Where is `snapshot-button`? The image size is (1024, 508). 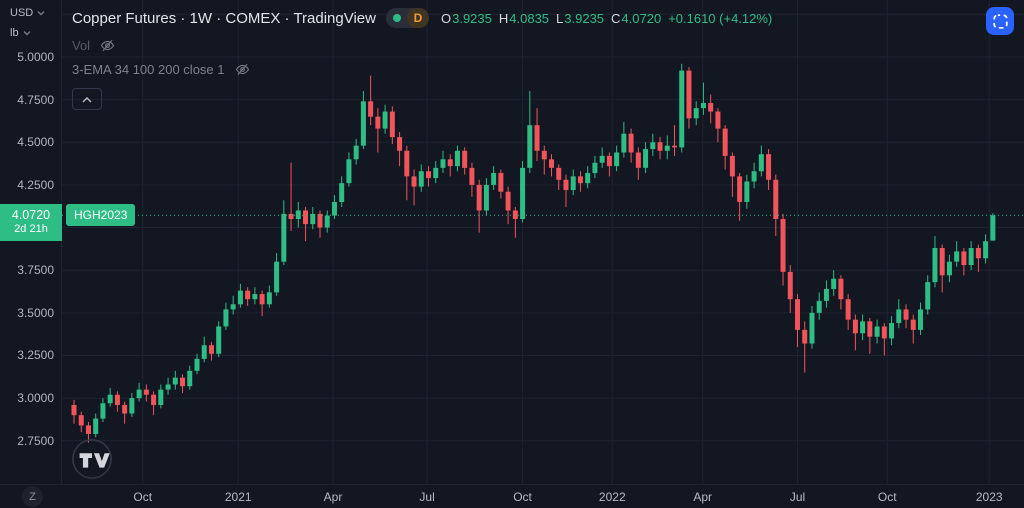
snapshot-button is located at coordinates (1000, 21).